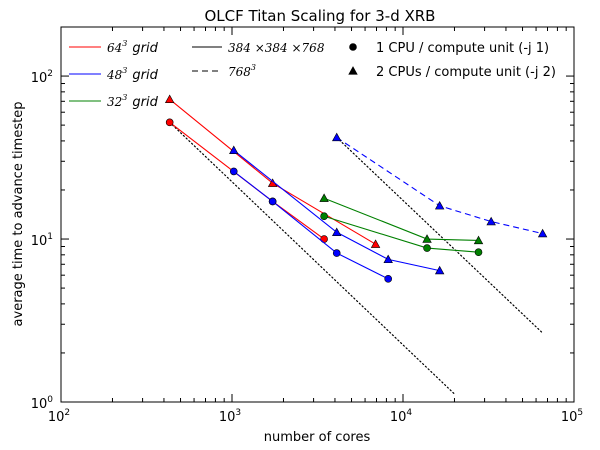  I want to click on legend-label: 384 ×384 ×768, so click(276, 48).